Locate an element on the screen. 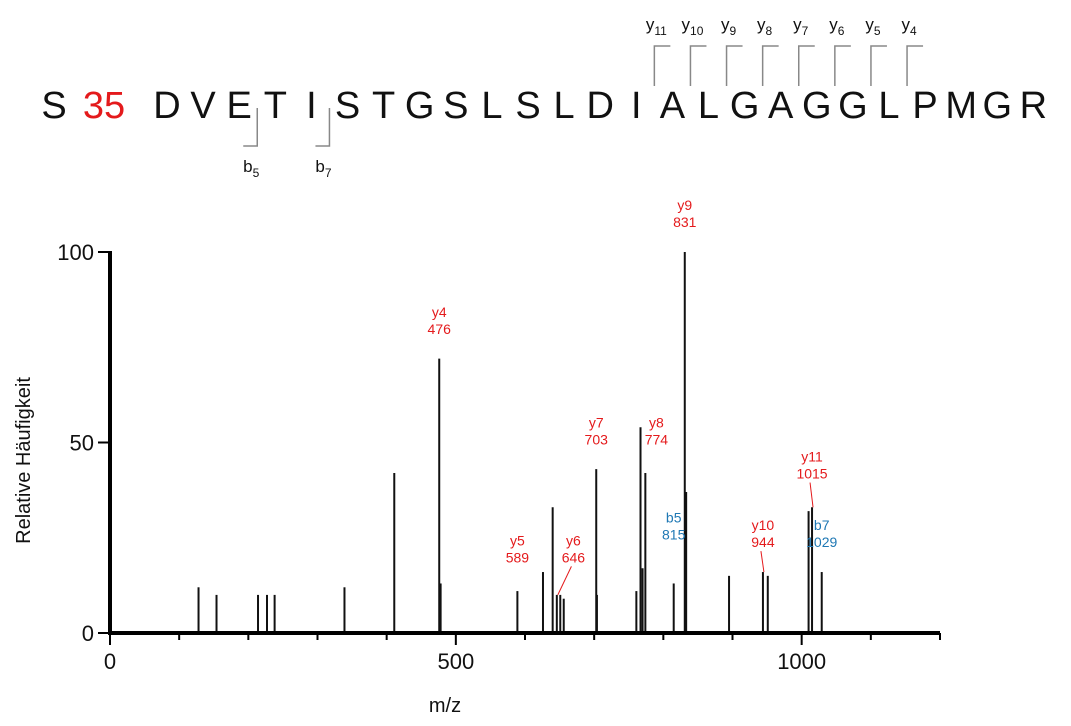 Image resolution: width=1071 pixels, height=726 pixels. x-tick-label: 1000 is located at coordinates (801, 661).